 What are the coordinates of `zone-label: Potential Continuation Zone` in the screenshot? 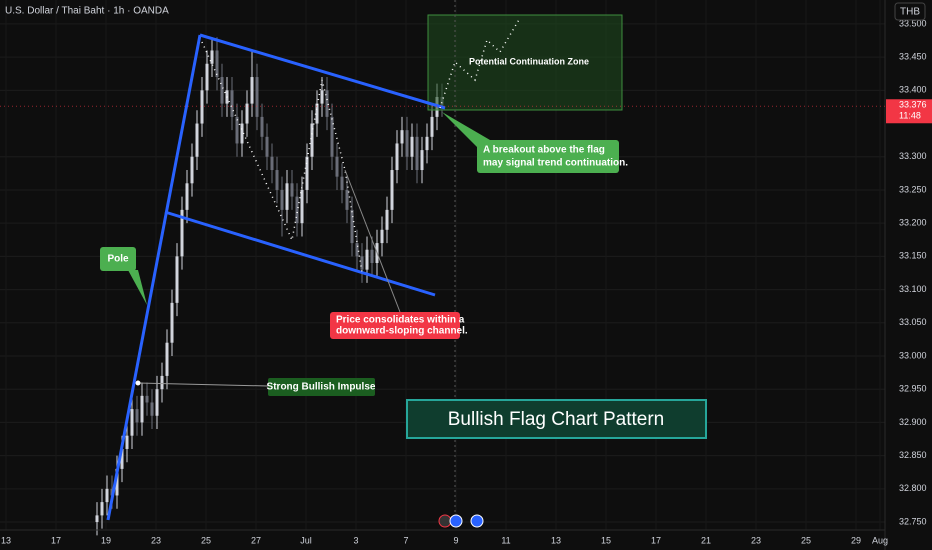 It's located at (529, 61).